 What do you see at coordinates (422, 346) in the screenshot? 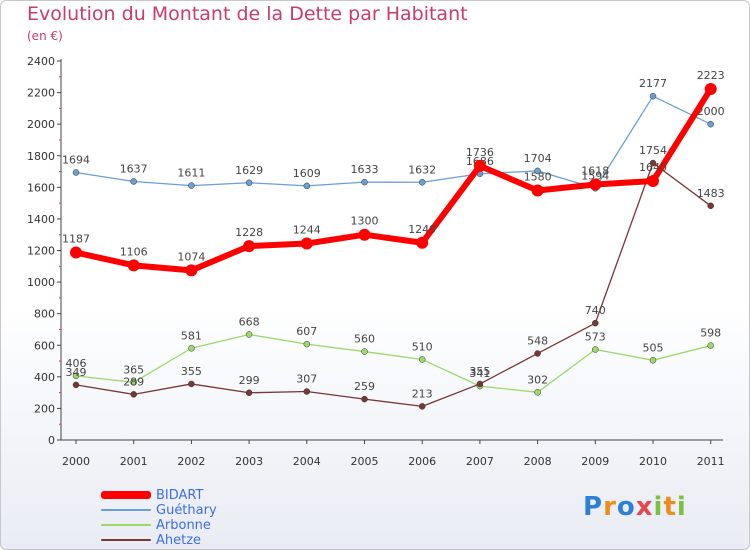
I see `data-label: 510` at bounding box center [422, 346].